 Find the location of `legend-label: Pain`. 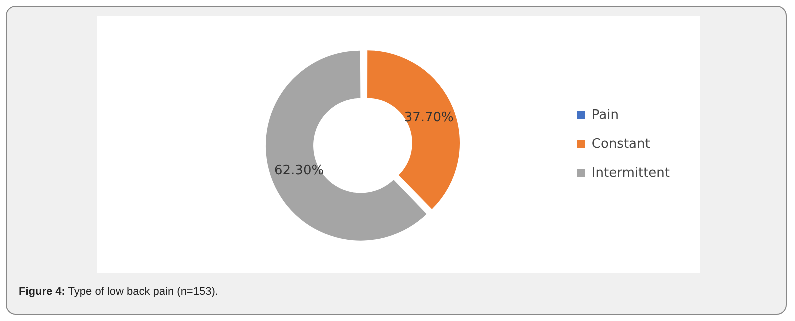

legend-label: Pain is located at coordinates (605, 115).